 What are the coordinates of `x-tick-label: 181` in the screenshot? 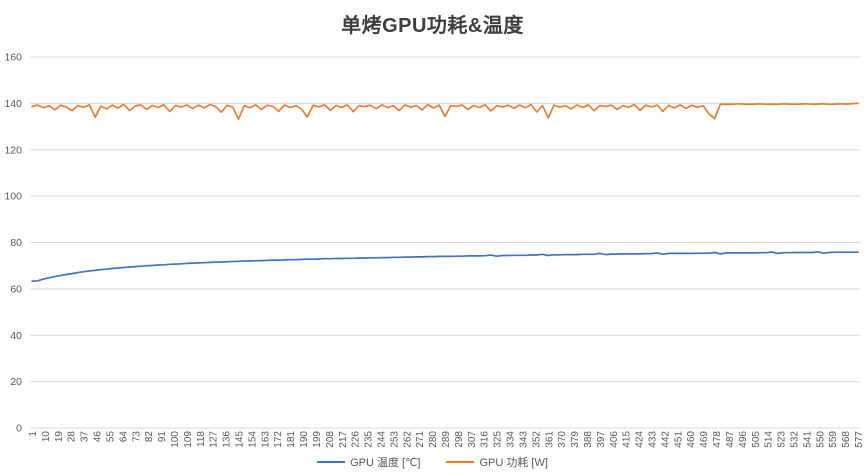 It's located at (291, 439).